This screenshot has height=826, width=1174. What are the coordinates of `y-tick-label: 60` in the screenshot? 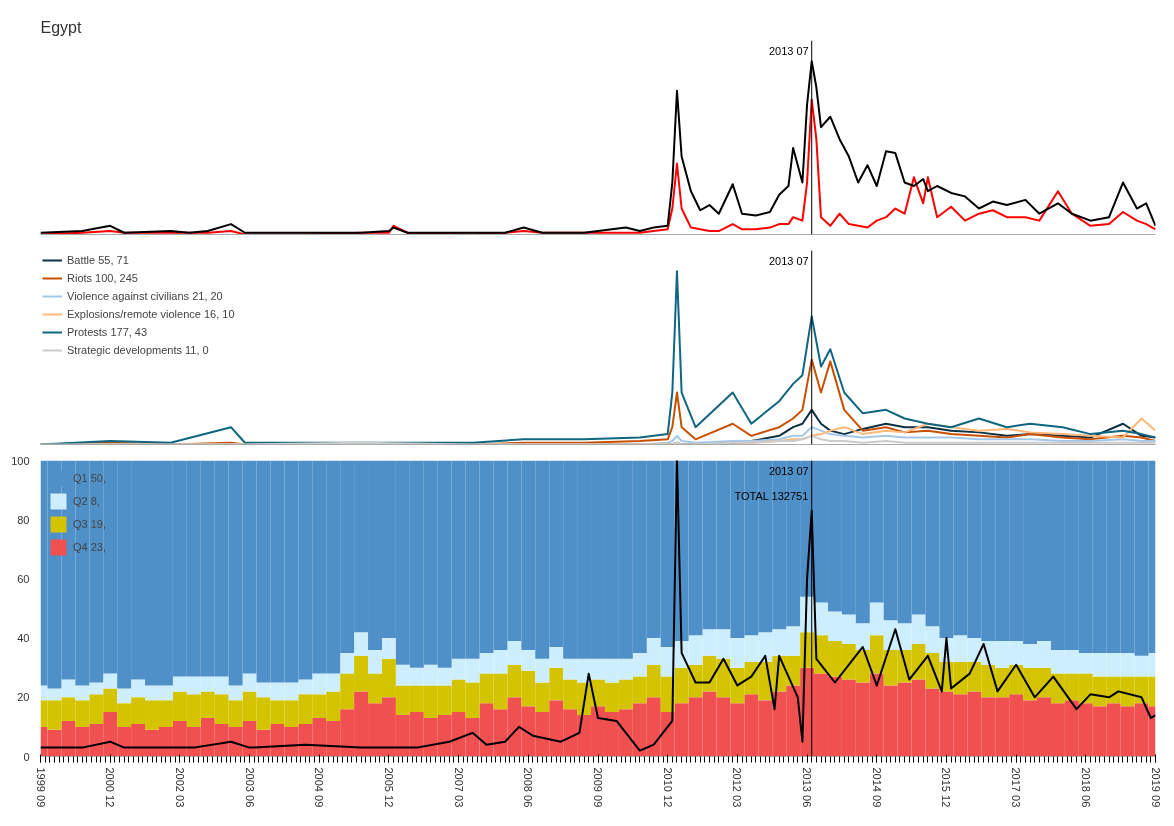 It's located at (23, 578).